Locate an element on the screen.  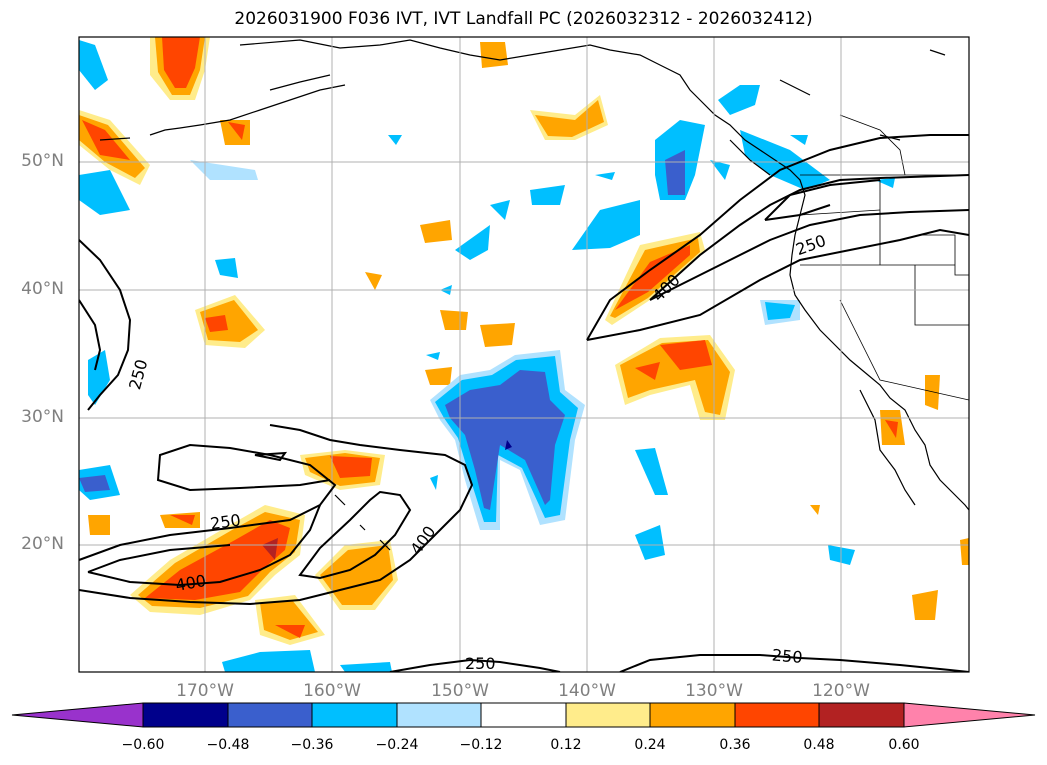
colorbar-tick: 0.36 is located at coordinates (735, 745).